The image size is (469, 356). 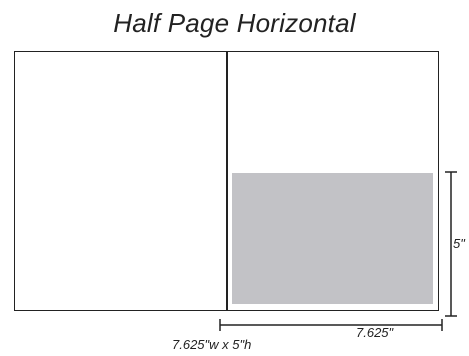 What do you see at coordinates (459, 243) in the screenshot?
I see `height-dimension-label: 5"` at bounding box center [459, 243].